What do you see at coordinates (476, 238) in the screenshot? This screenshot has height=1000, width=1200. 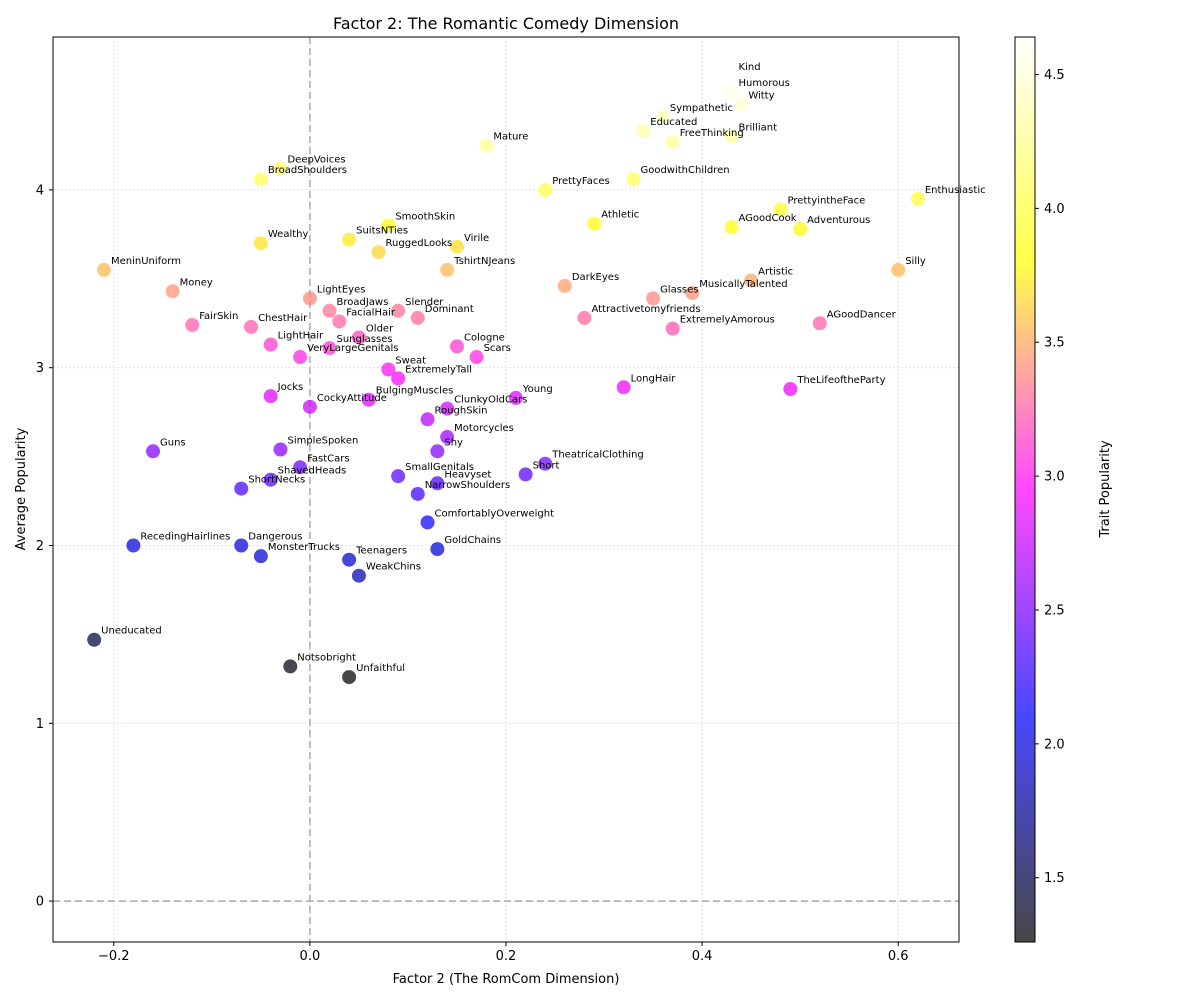 I see `point-label: Virile` at bounding box center [476, 238].